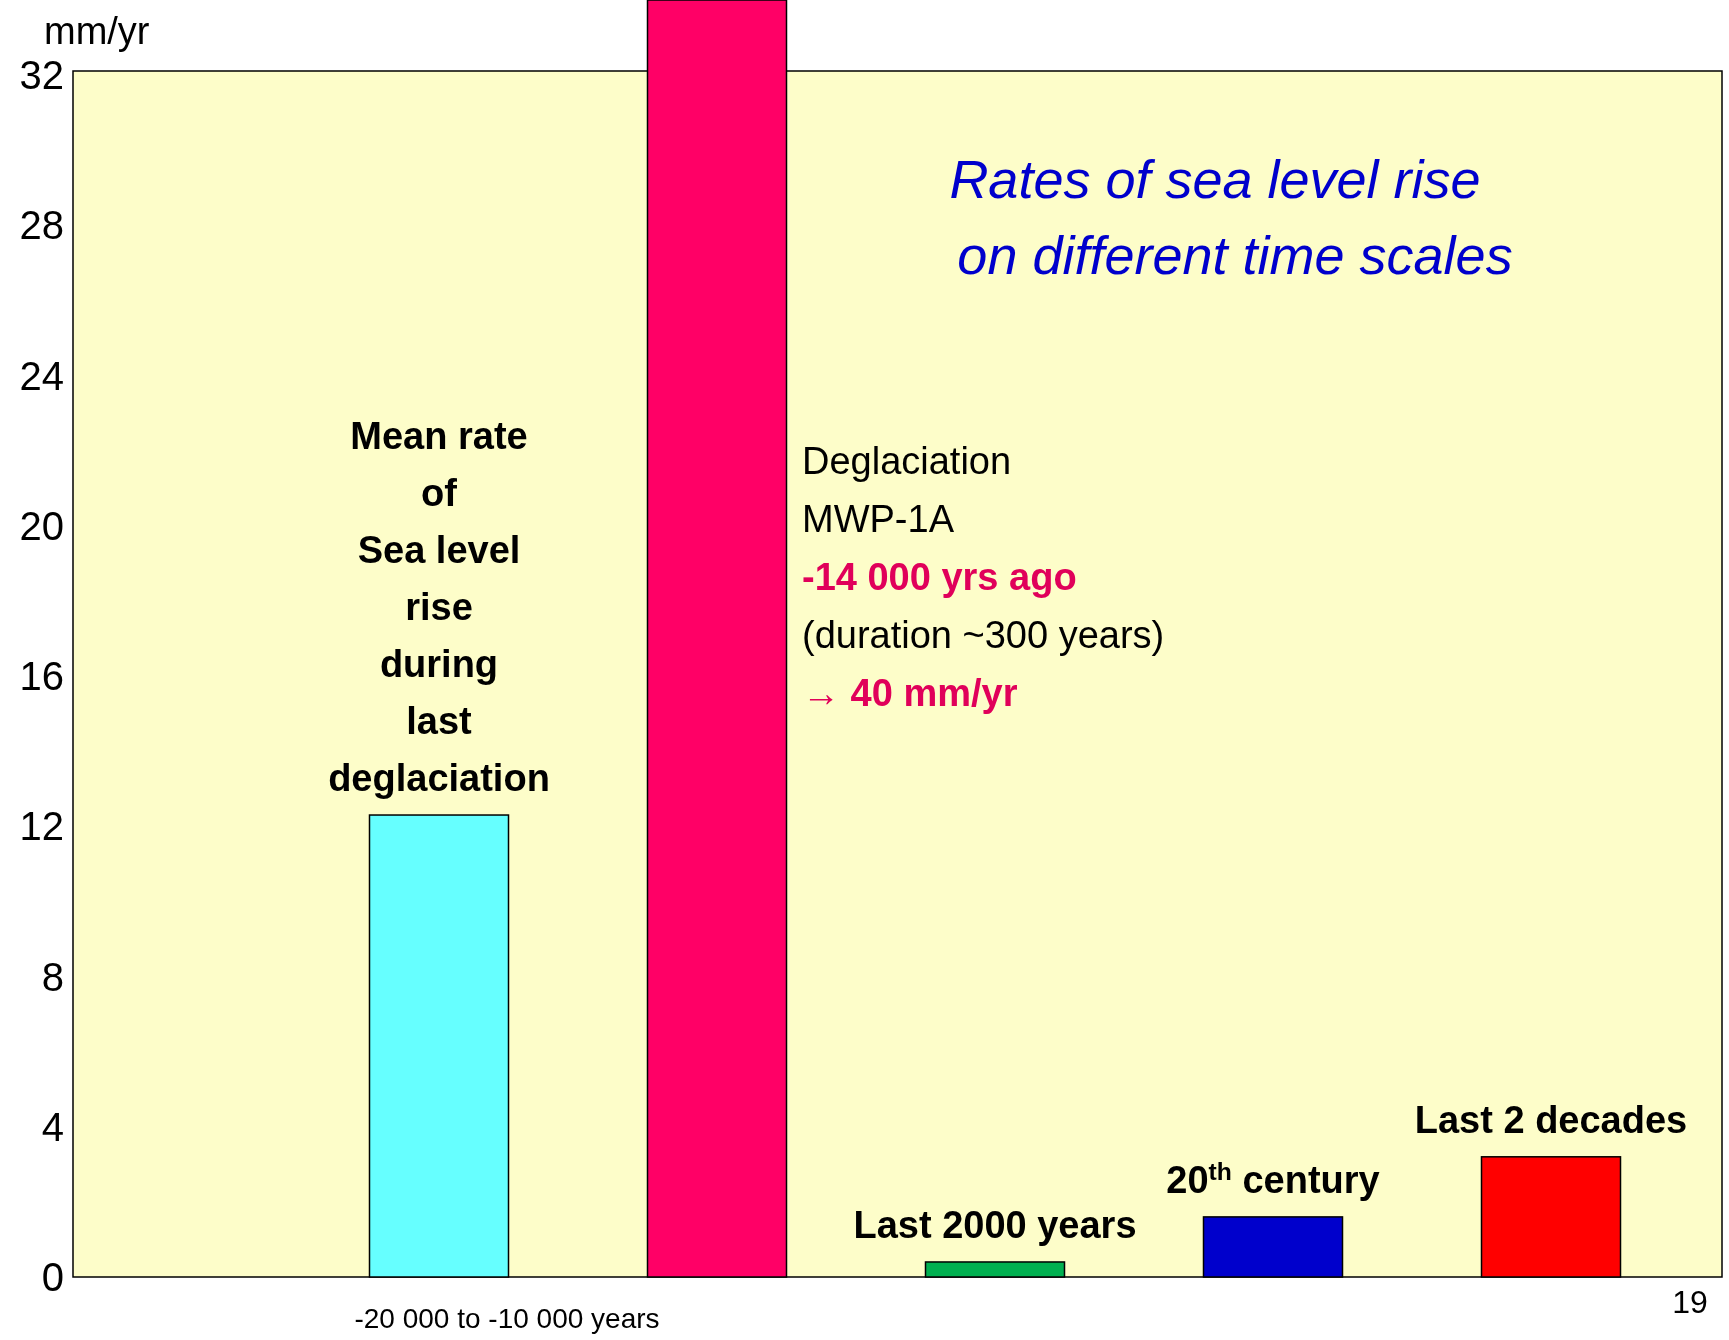 This screenshot has height=1340, width=1729. I want to click on y-tick-label: 16, so click(41, 676).